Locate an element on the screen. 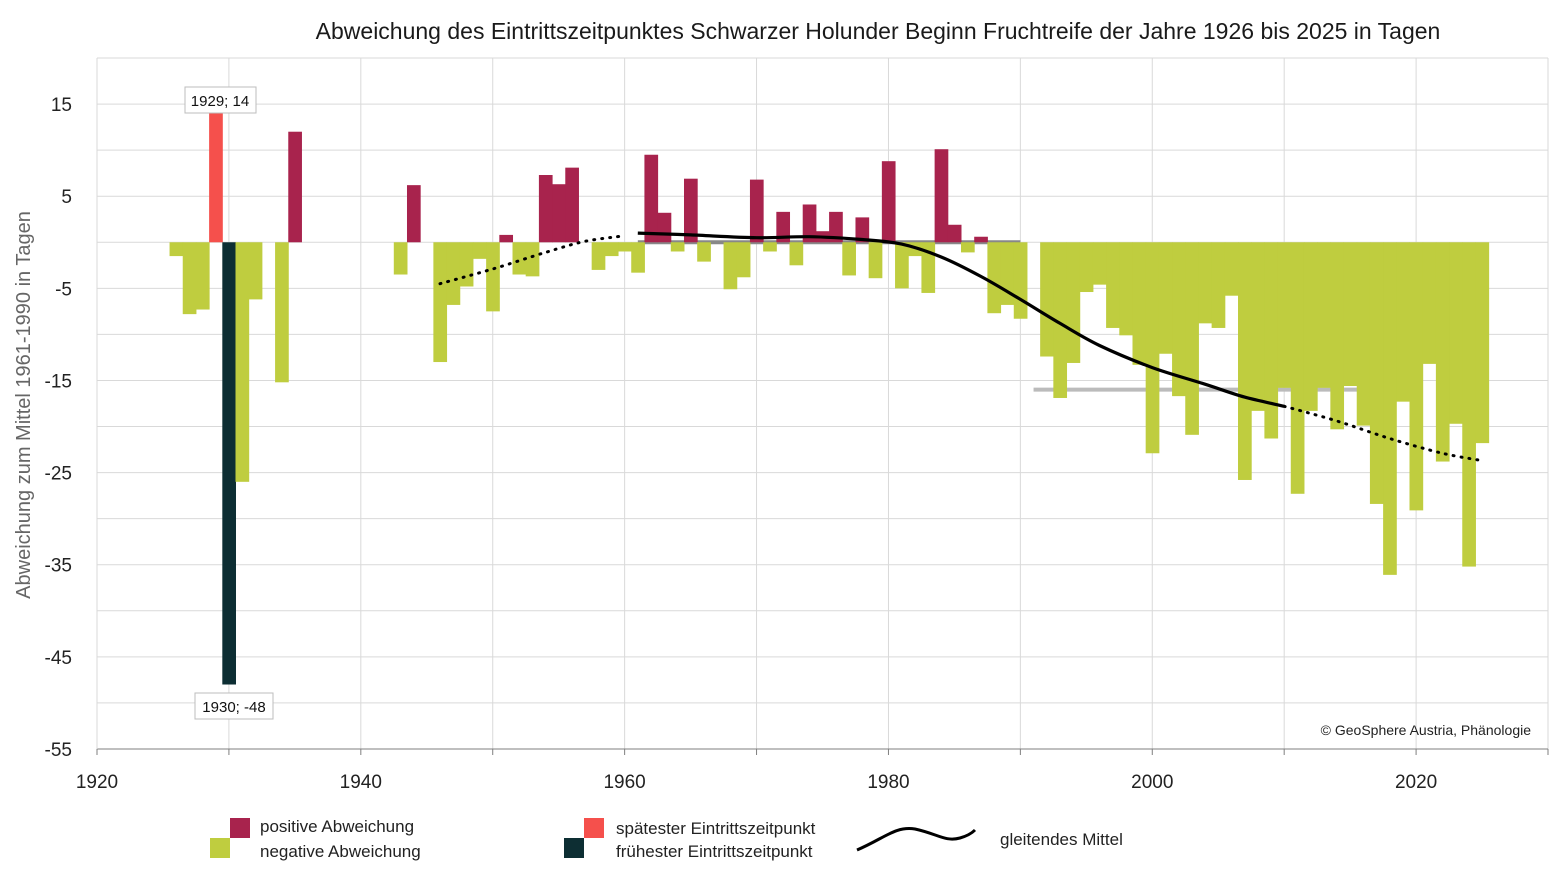  y-tick-label: 5 is located at coordinates (66, 197).